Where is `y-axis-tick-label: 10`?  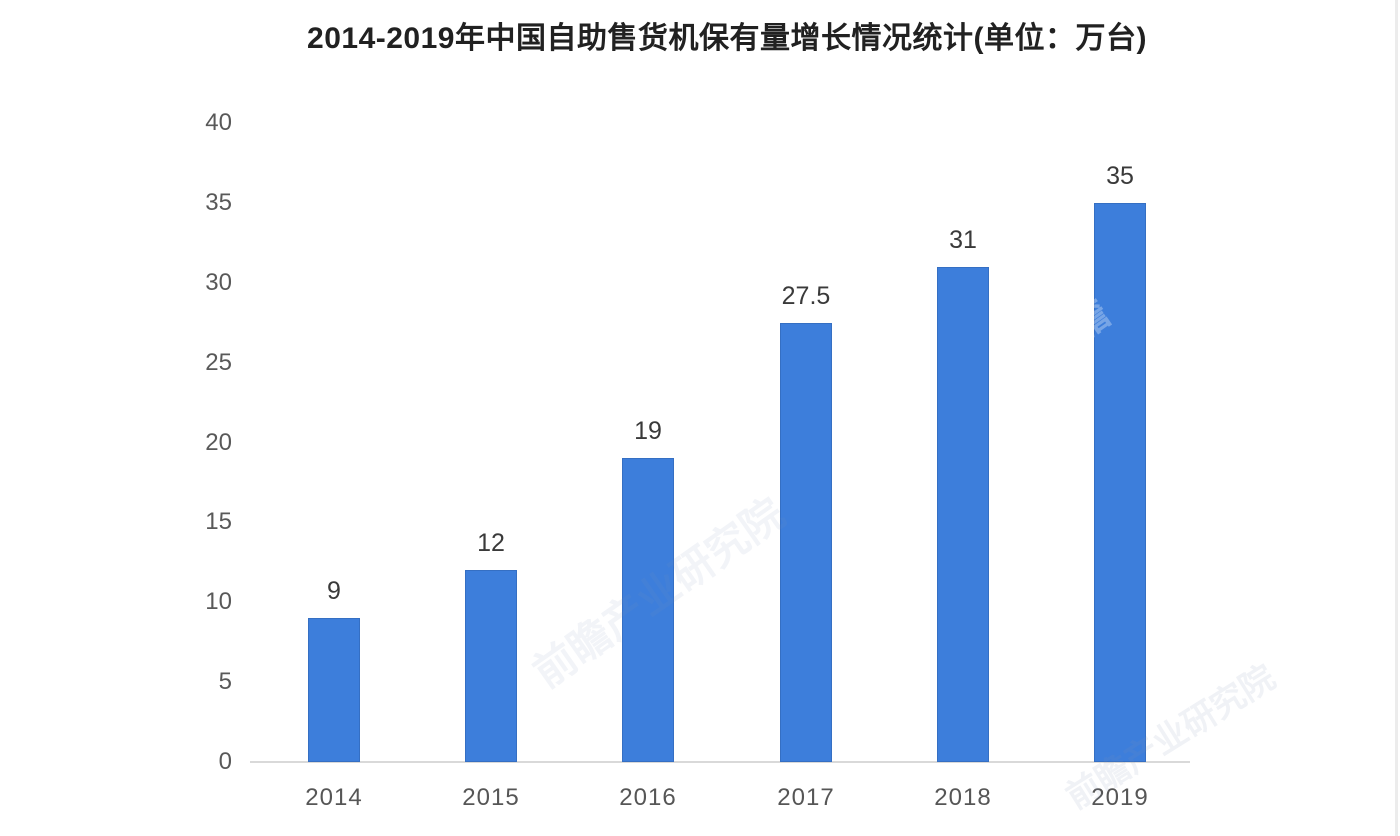 y-axis-tick-label: 10 is located at coordinates (218, 602).